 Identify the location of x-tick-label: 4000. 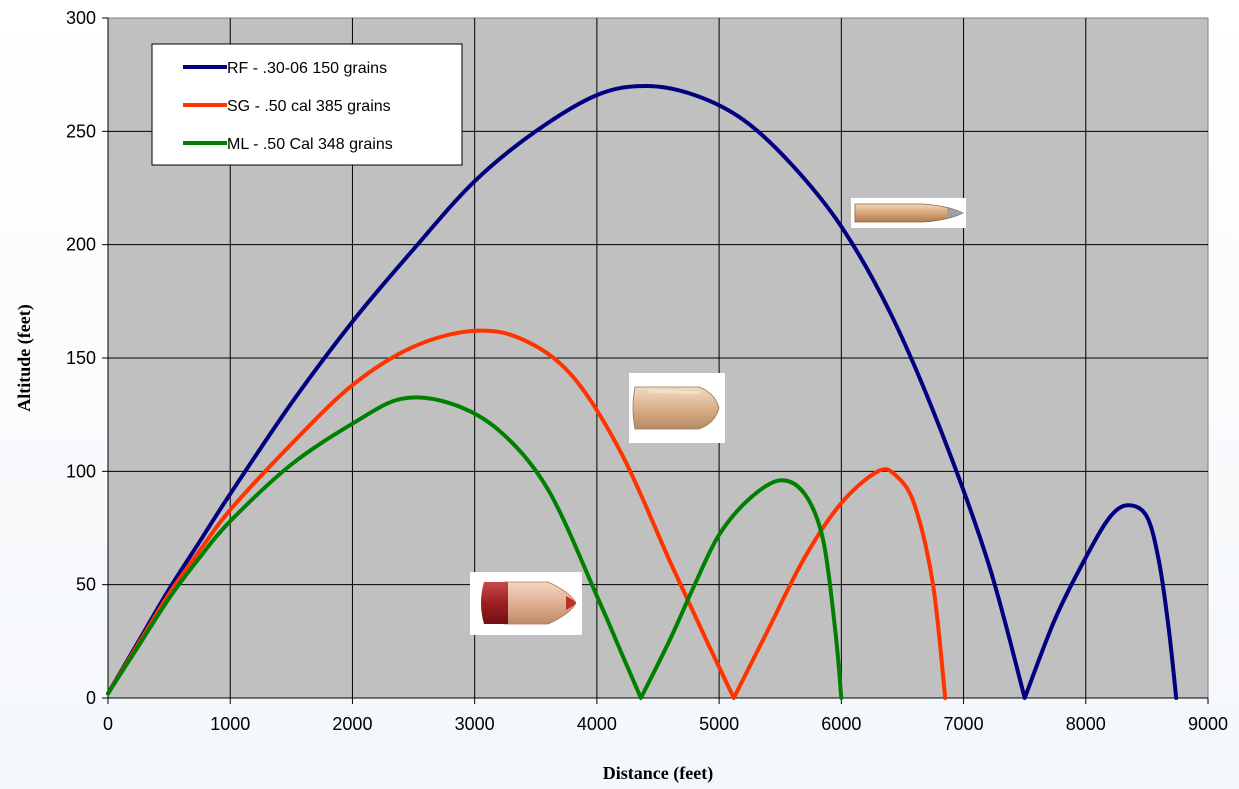
(597, 724).